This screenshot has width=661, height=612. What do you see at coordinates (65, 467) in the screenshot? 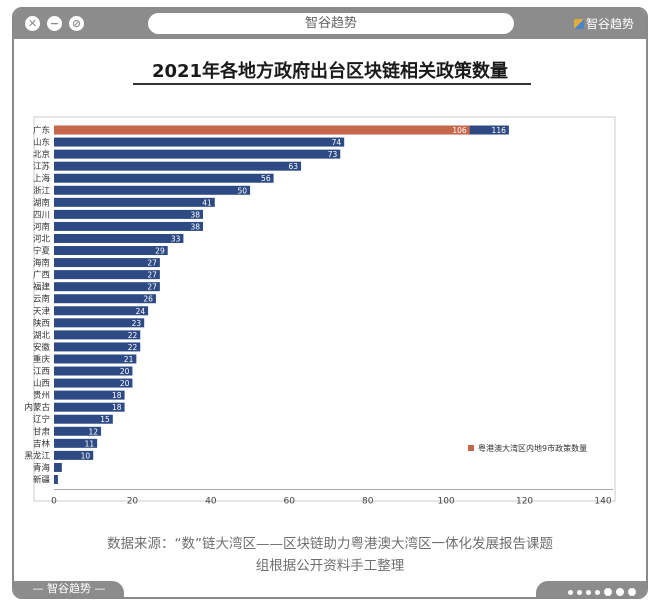
I see `bar-value-label: 2` at bounding box center [65, 467].